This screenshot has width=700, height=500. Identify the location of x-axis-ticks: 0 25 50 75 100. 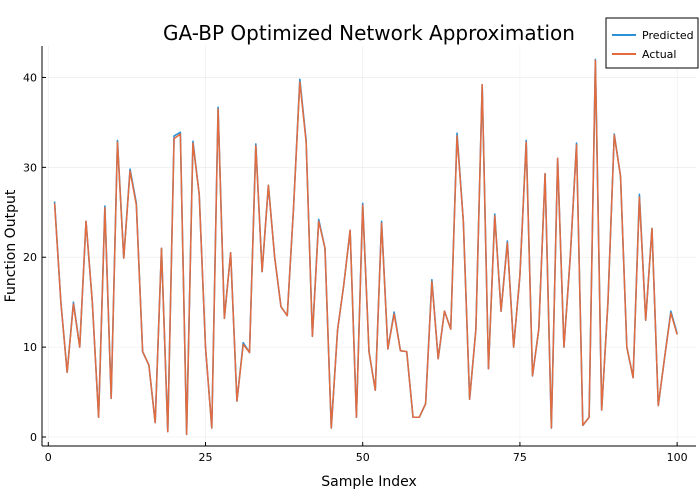
(366, 453).